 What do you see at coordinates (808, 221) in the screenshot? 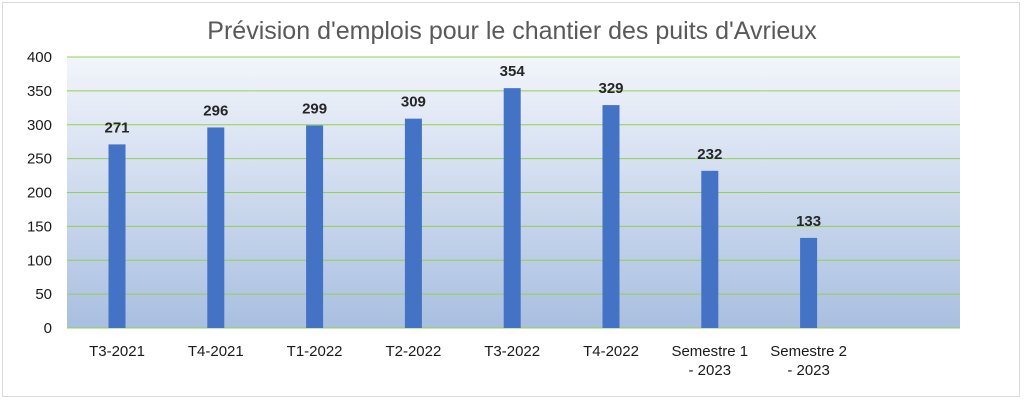
I see `data-label: 133` at bounding box center [808, 221].